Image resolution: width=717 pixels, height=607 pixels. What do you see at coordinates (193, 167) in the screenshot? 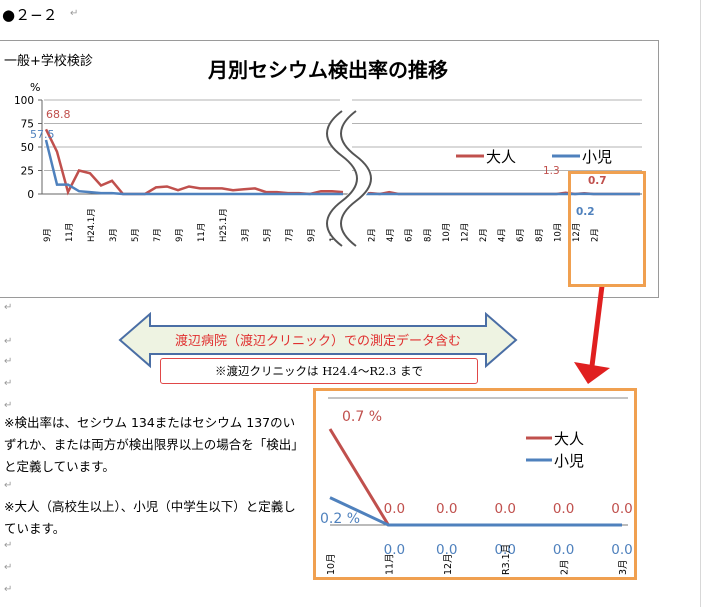
I see `series-line-小児` at bounding box center [193, 167].